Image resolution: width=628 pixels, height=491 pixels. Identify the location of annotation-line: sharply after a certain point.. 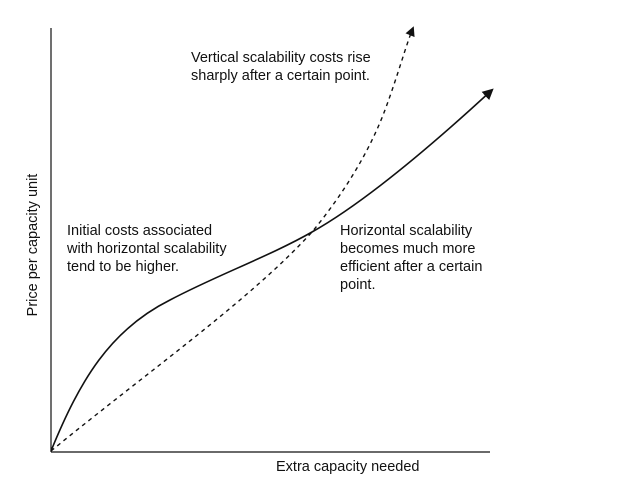
(280, 76).